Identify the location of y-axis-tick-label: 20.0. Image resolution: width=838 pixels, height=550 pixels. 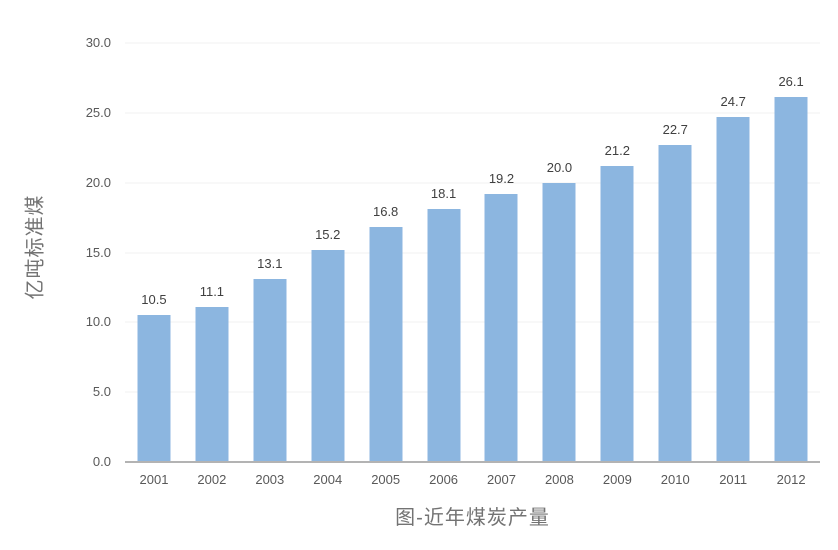
(98, 182).